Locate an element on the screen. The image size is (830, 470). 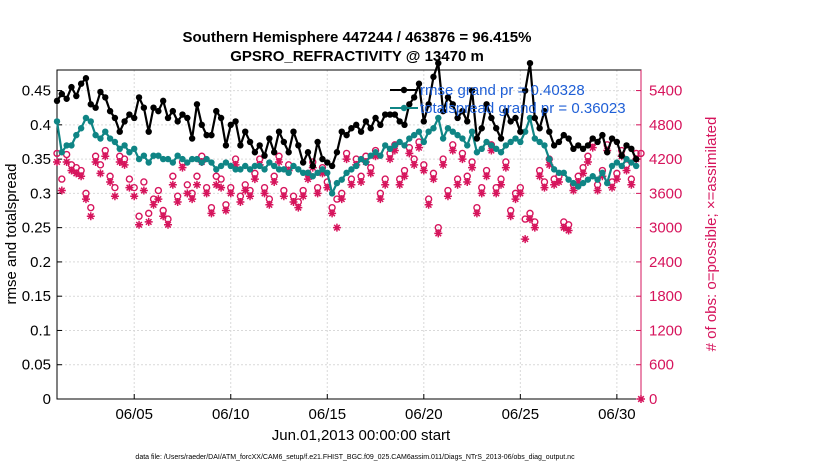
x-axis-label: Jun.01,2013 00:00:00 start is located at coordinates (361, 435).